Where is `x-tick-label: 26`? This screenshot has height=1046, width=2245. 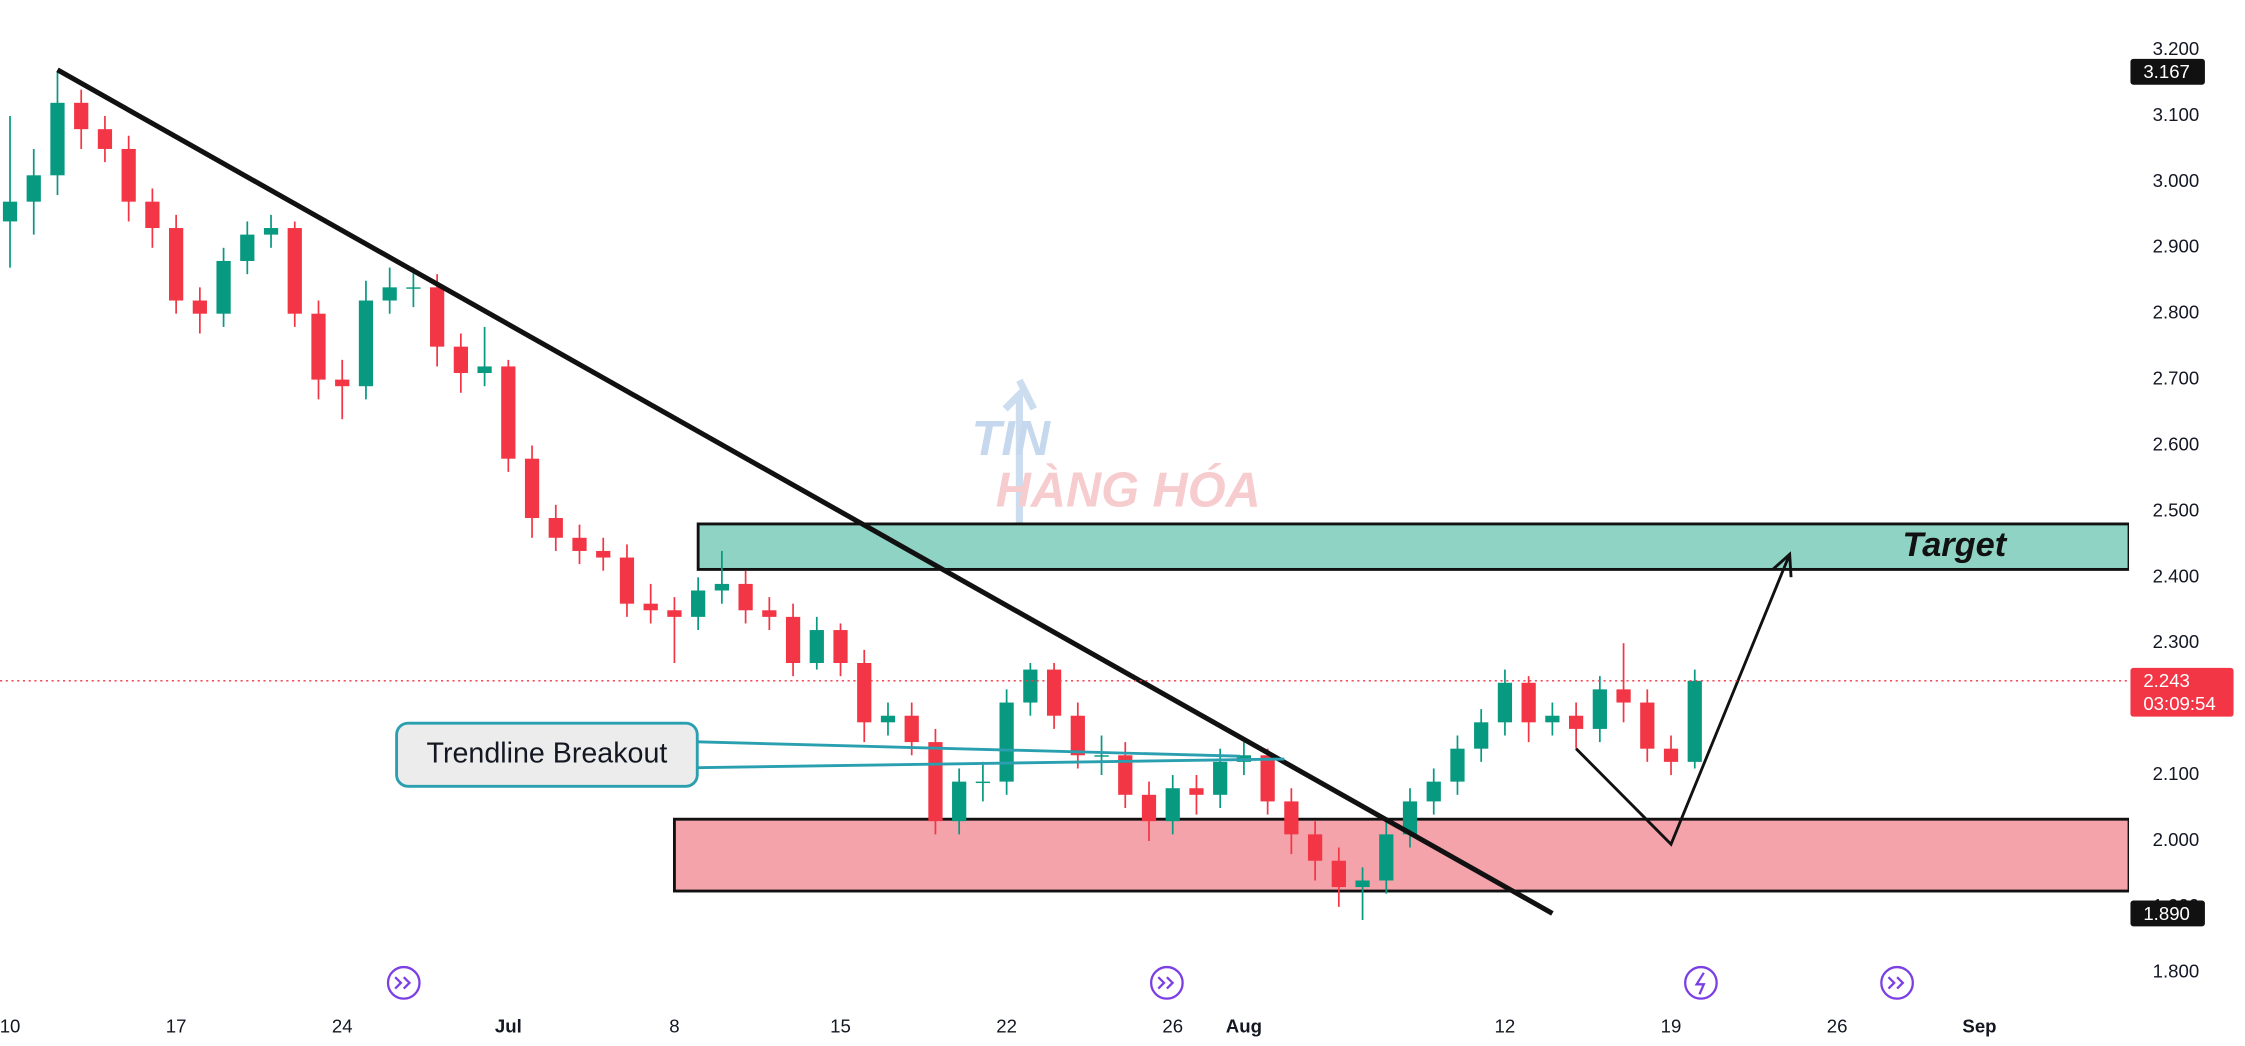 x-tick-label: 26 is located at coordinates (1837, 1025).